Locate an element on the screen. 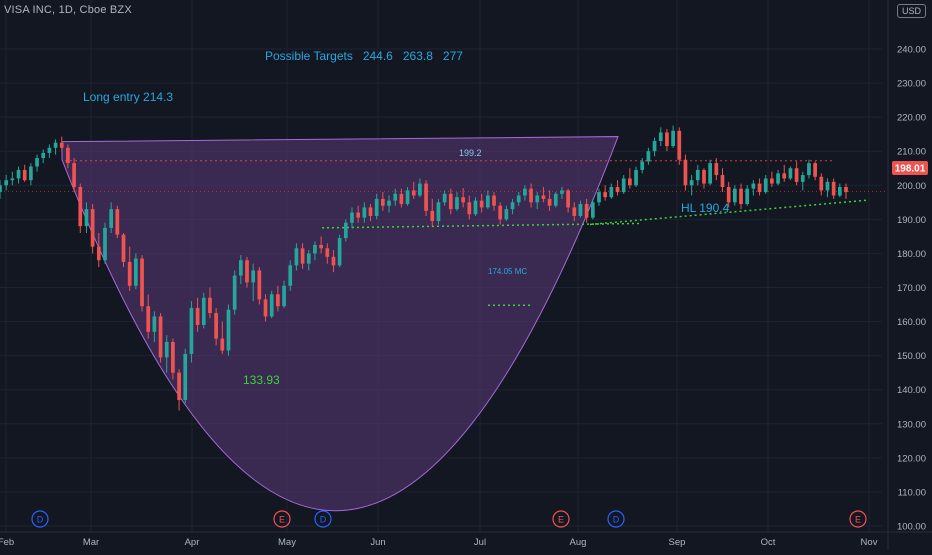 The image size is (932, 555). y-tick-label: 200.00 is located at coordinates (911, 186).